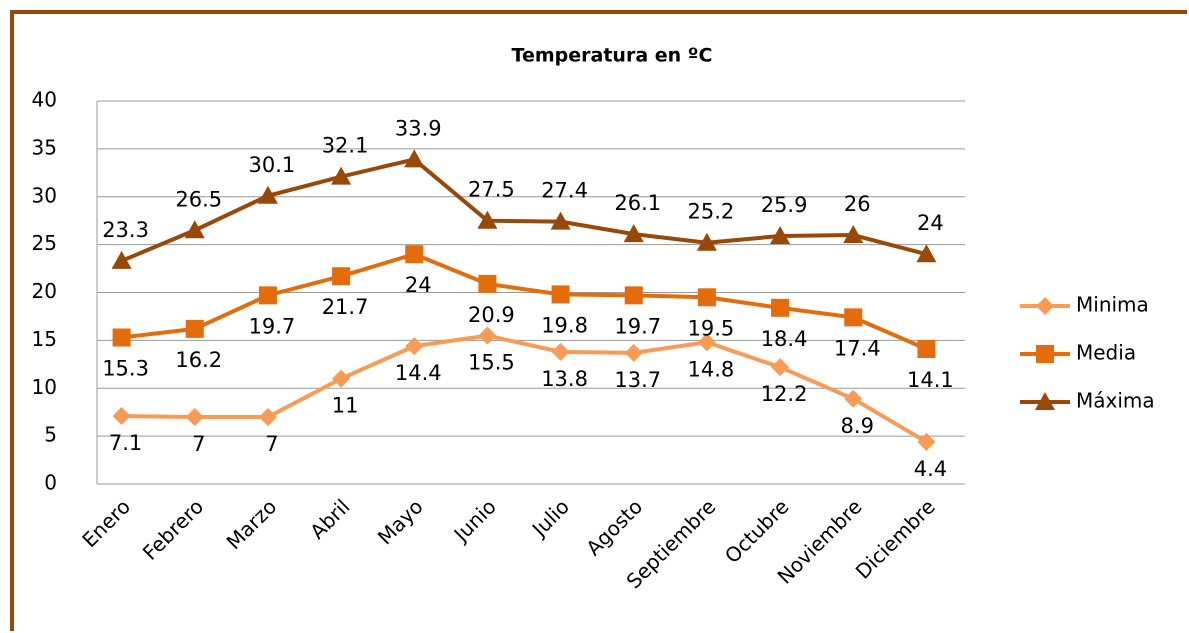 This screenshot has width=1189, height=633. I want to click on legend-label: Máxima, so click(1115, 401).